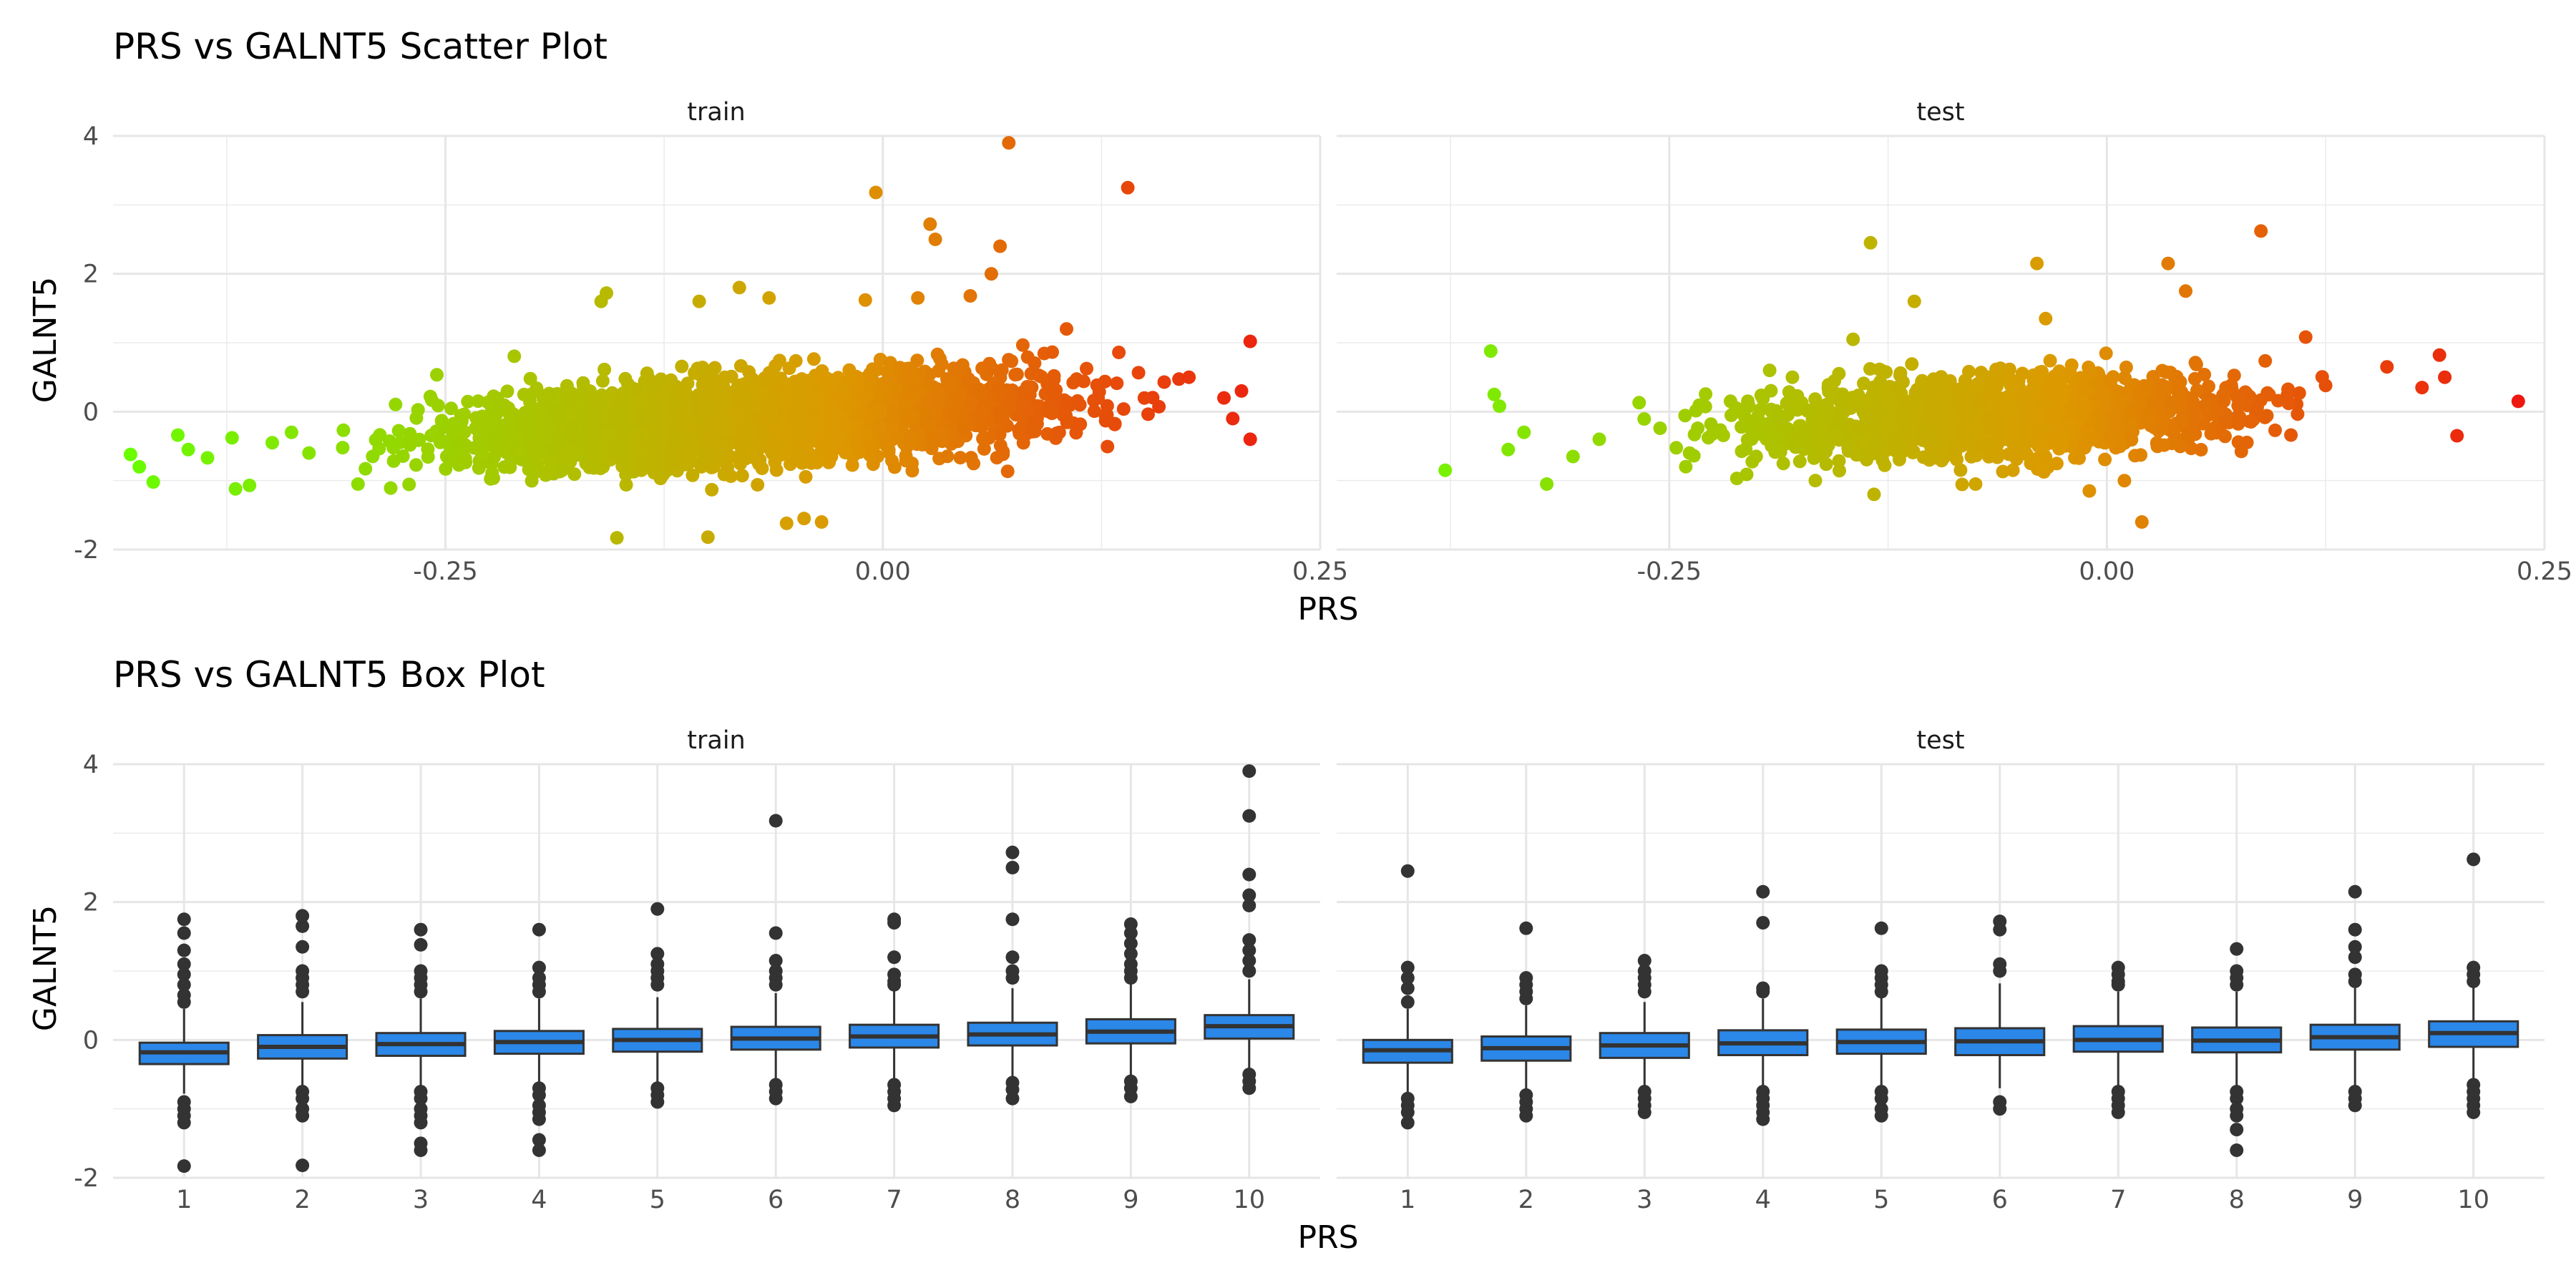 The width and height of the screenshot is (2576, 1288). What do you see at coordinates (716, 740) in the screenshot?
I see `box-strip-label-train: train` at bounding box center [716, 740].